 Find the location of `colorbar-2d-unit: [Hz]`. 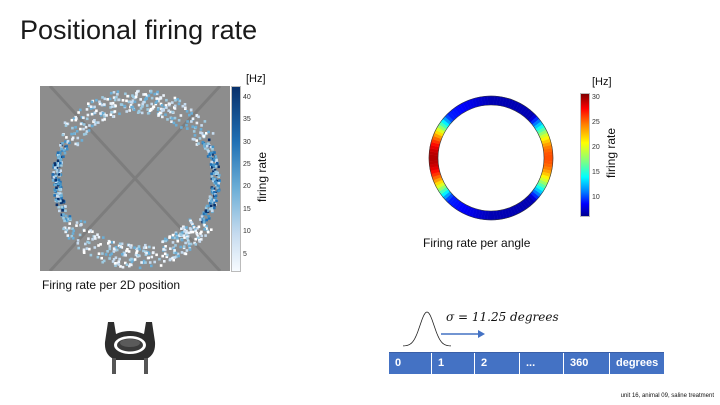

colorbar-2d-unit: [Hz] is located at coordinates (256, 79).